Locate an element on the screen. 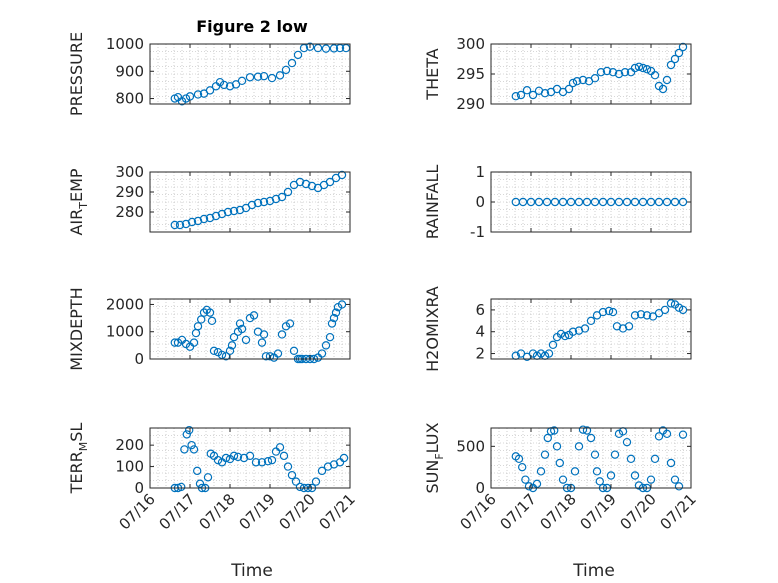  y-tick-label: 800 is located at coordinates (129, 99).